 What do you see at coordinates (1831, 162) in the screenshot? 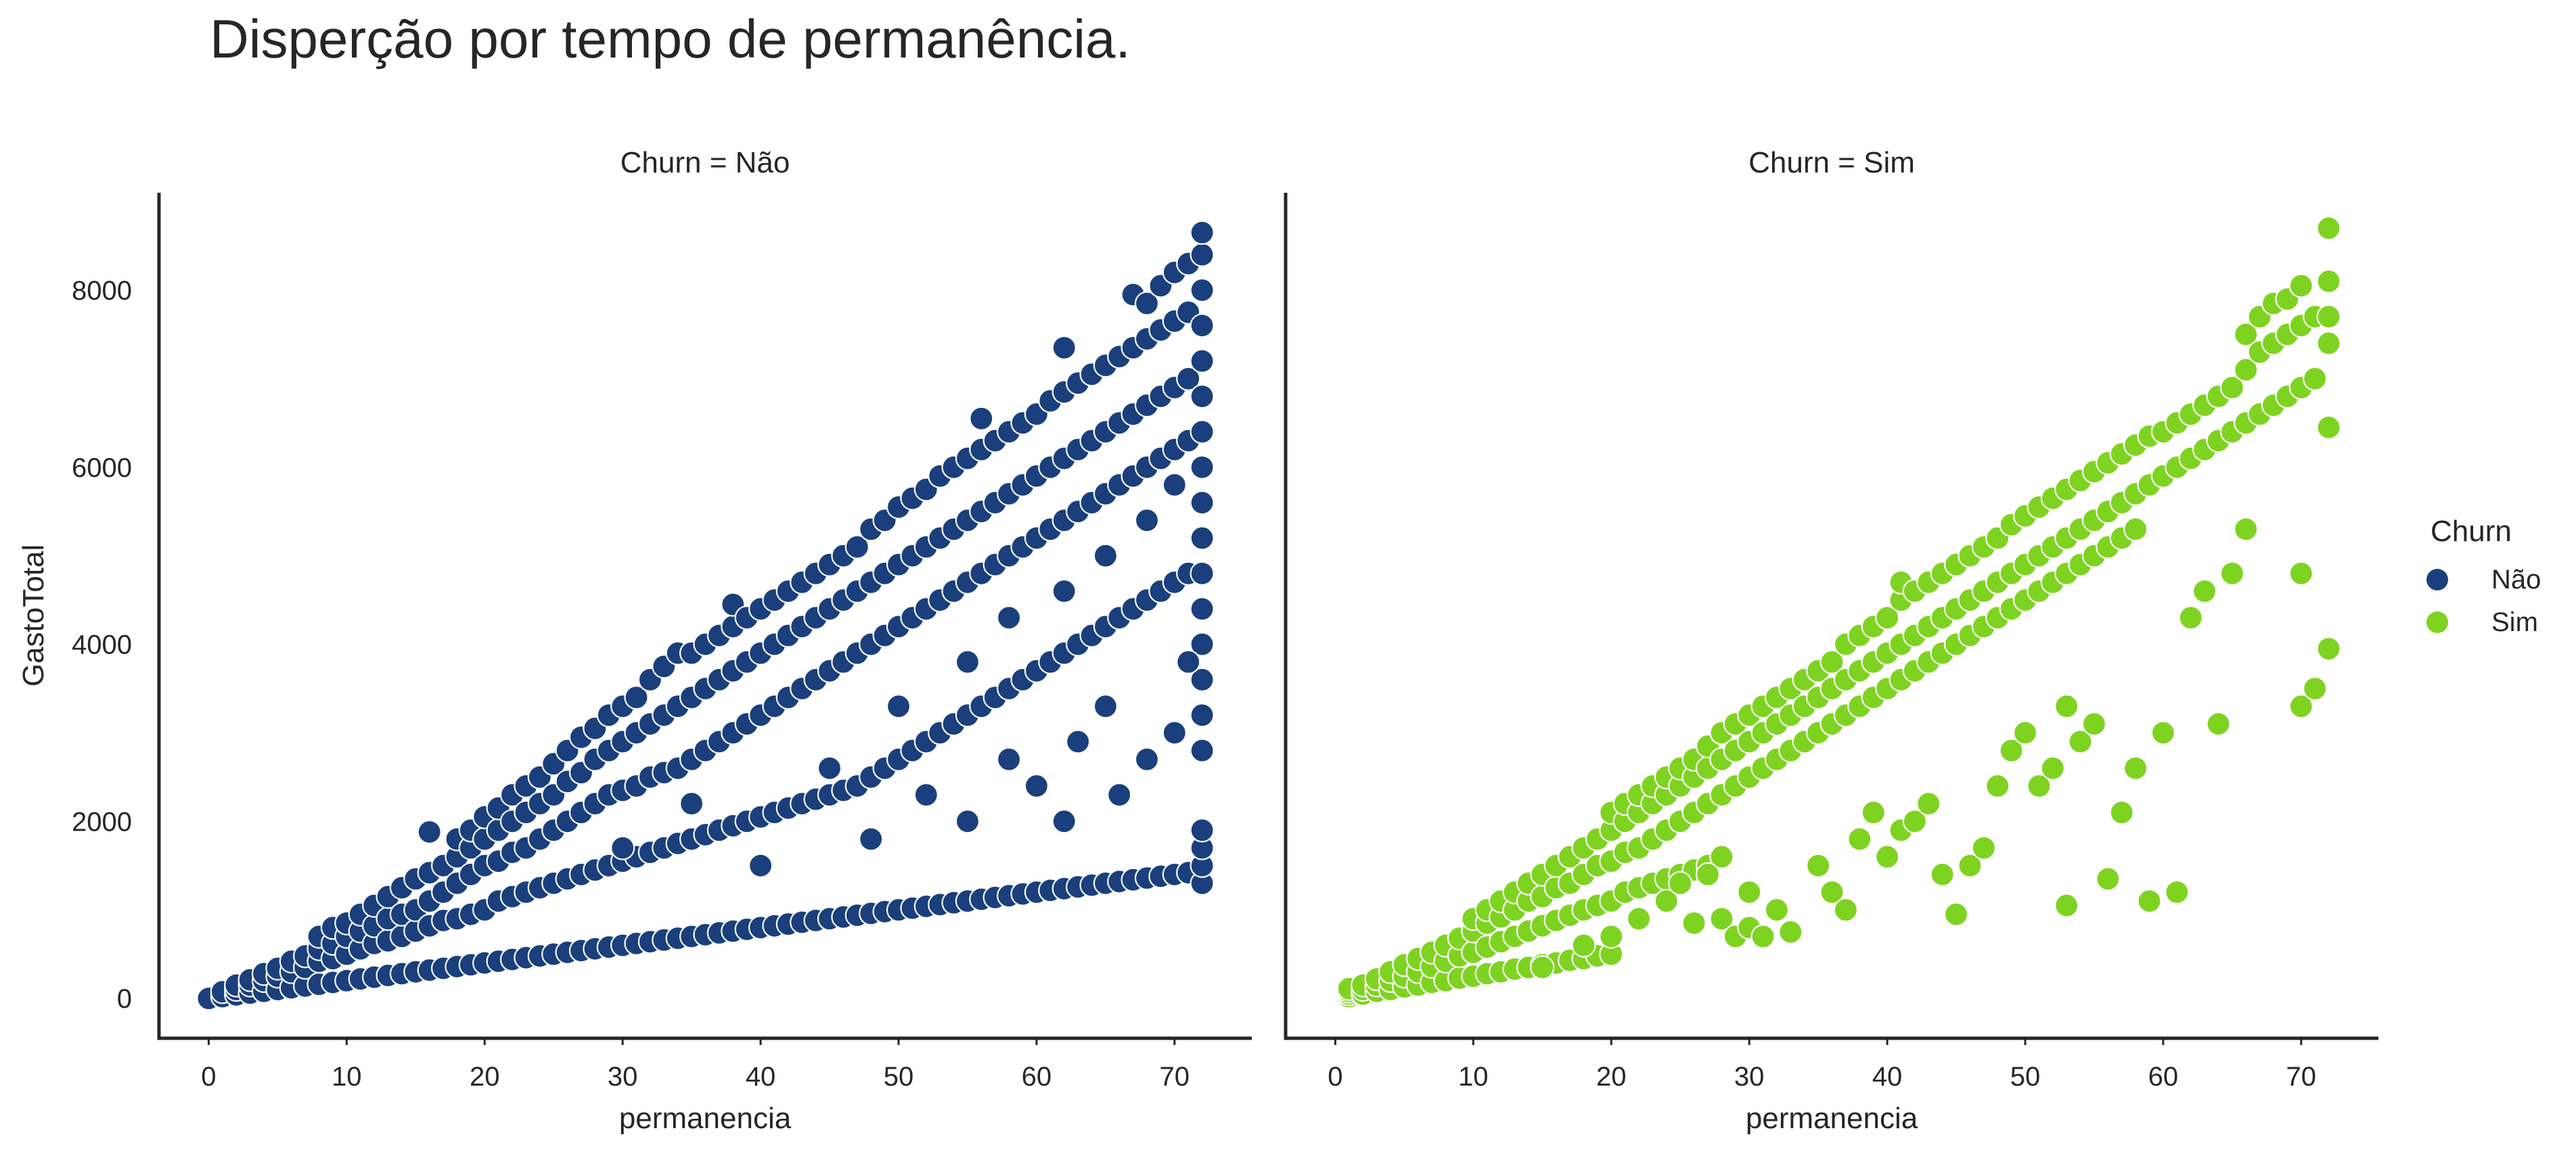
I see `facet-title-sim: Churn = Sim` at bounding box center [1831, 162].